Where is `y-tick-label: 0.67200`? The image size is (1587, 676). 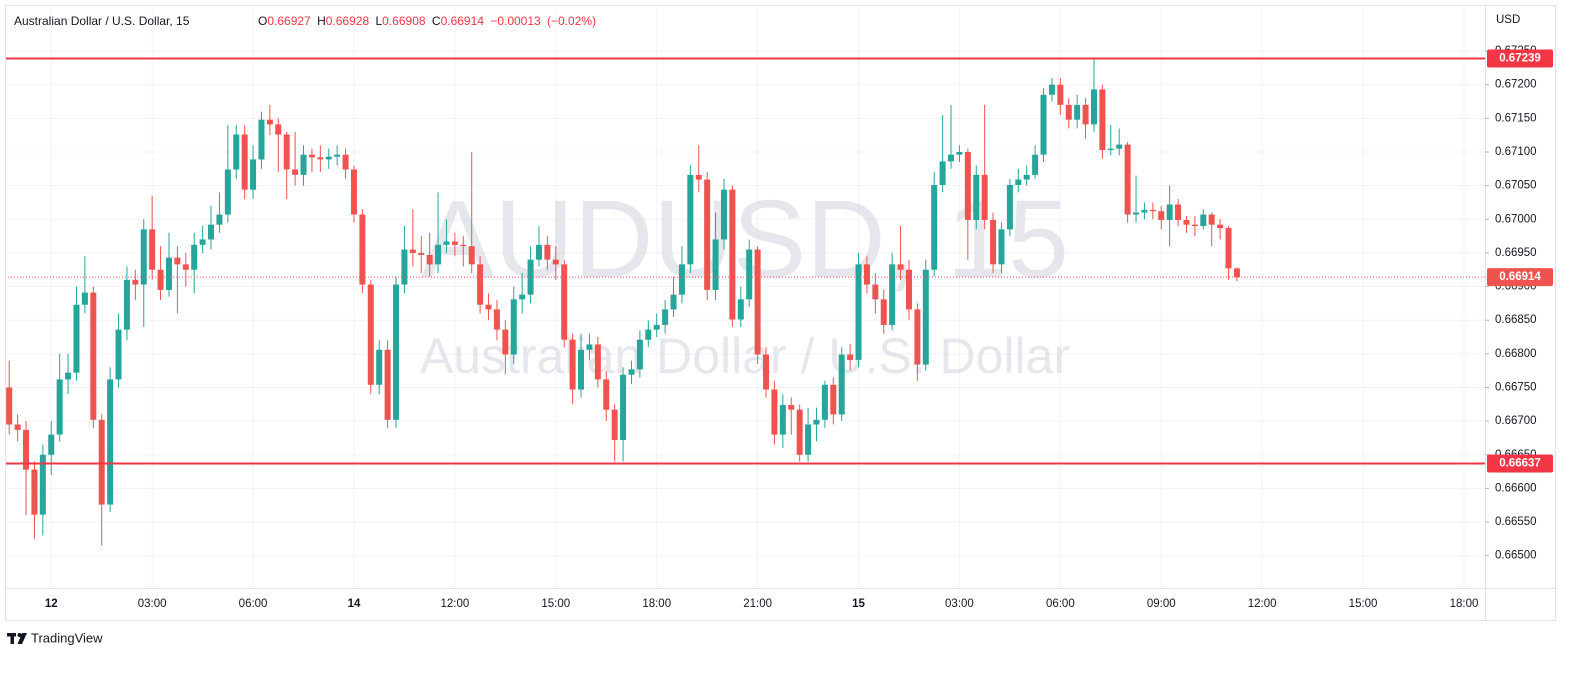 y-tick-label: 0.67200 is located at coordinates (1516, 85).